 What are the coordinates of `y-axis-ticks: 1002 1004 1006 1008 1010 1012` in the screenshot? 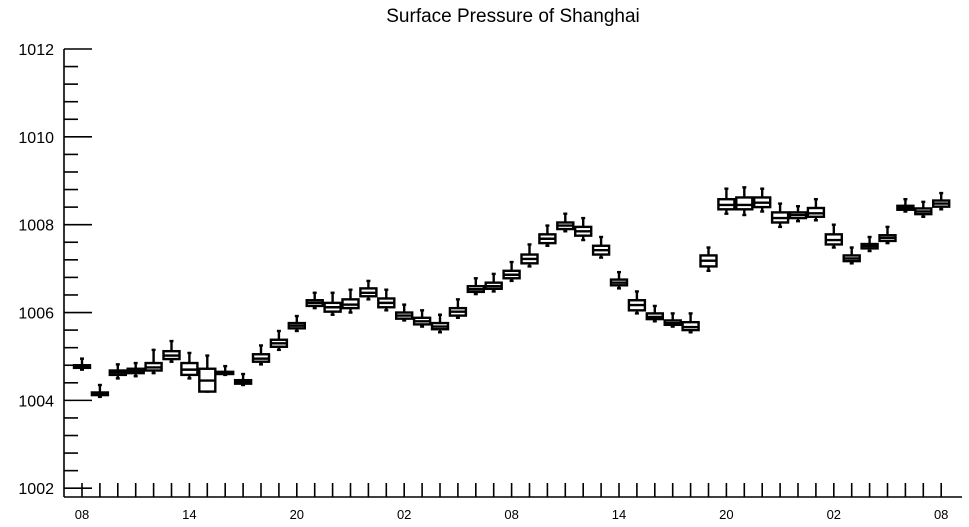 It's located at (55, 270).